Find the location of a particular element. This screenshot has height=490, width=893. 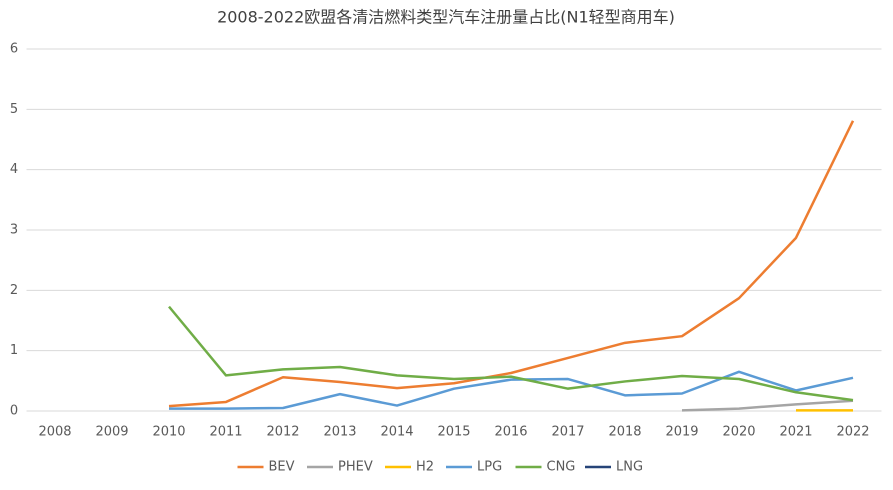

y-tick-label: 4 is located at coordinates (14, 169).